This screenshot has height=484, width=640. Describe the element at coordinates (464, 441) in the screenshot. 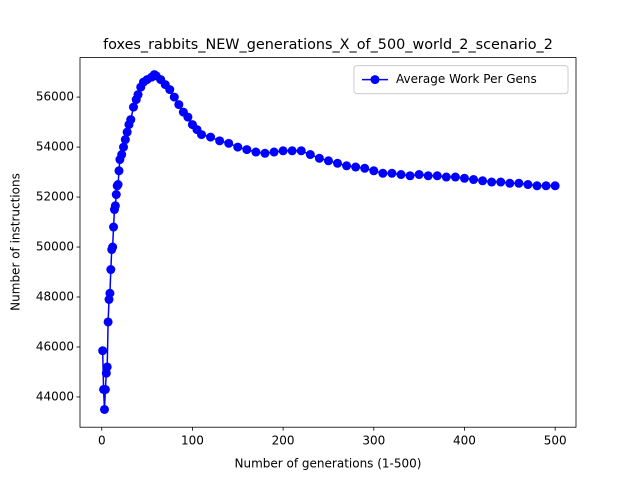

I see `x-tick-label: 400` at that location.